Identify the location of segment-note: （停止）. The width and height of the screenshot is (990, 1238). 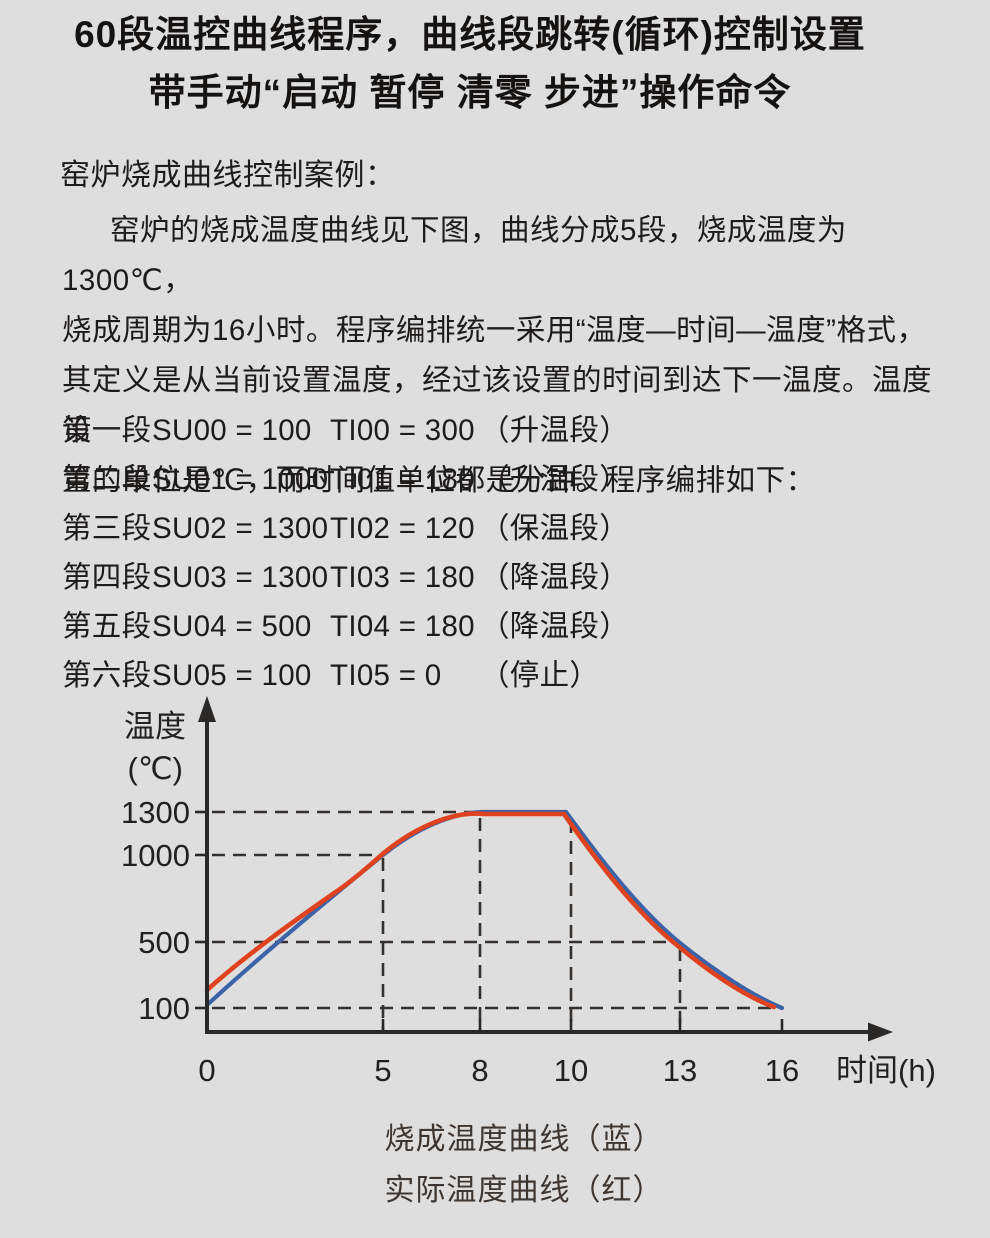
(540, 675).